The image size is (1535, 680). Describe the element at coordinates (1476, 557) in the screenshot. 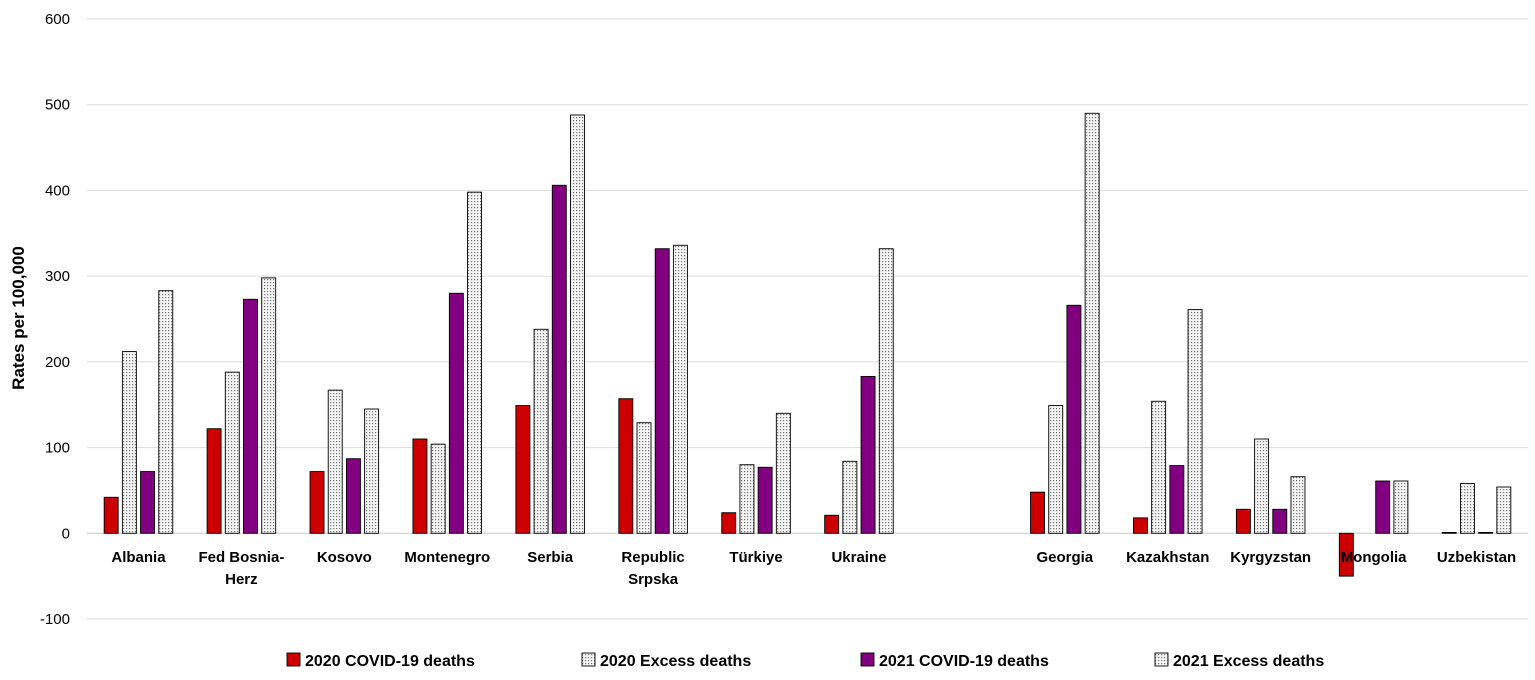

I see `x-category-label: Uzbekistan` at that location.